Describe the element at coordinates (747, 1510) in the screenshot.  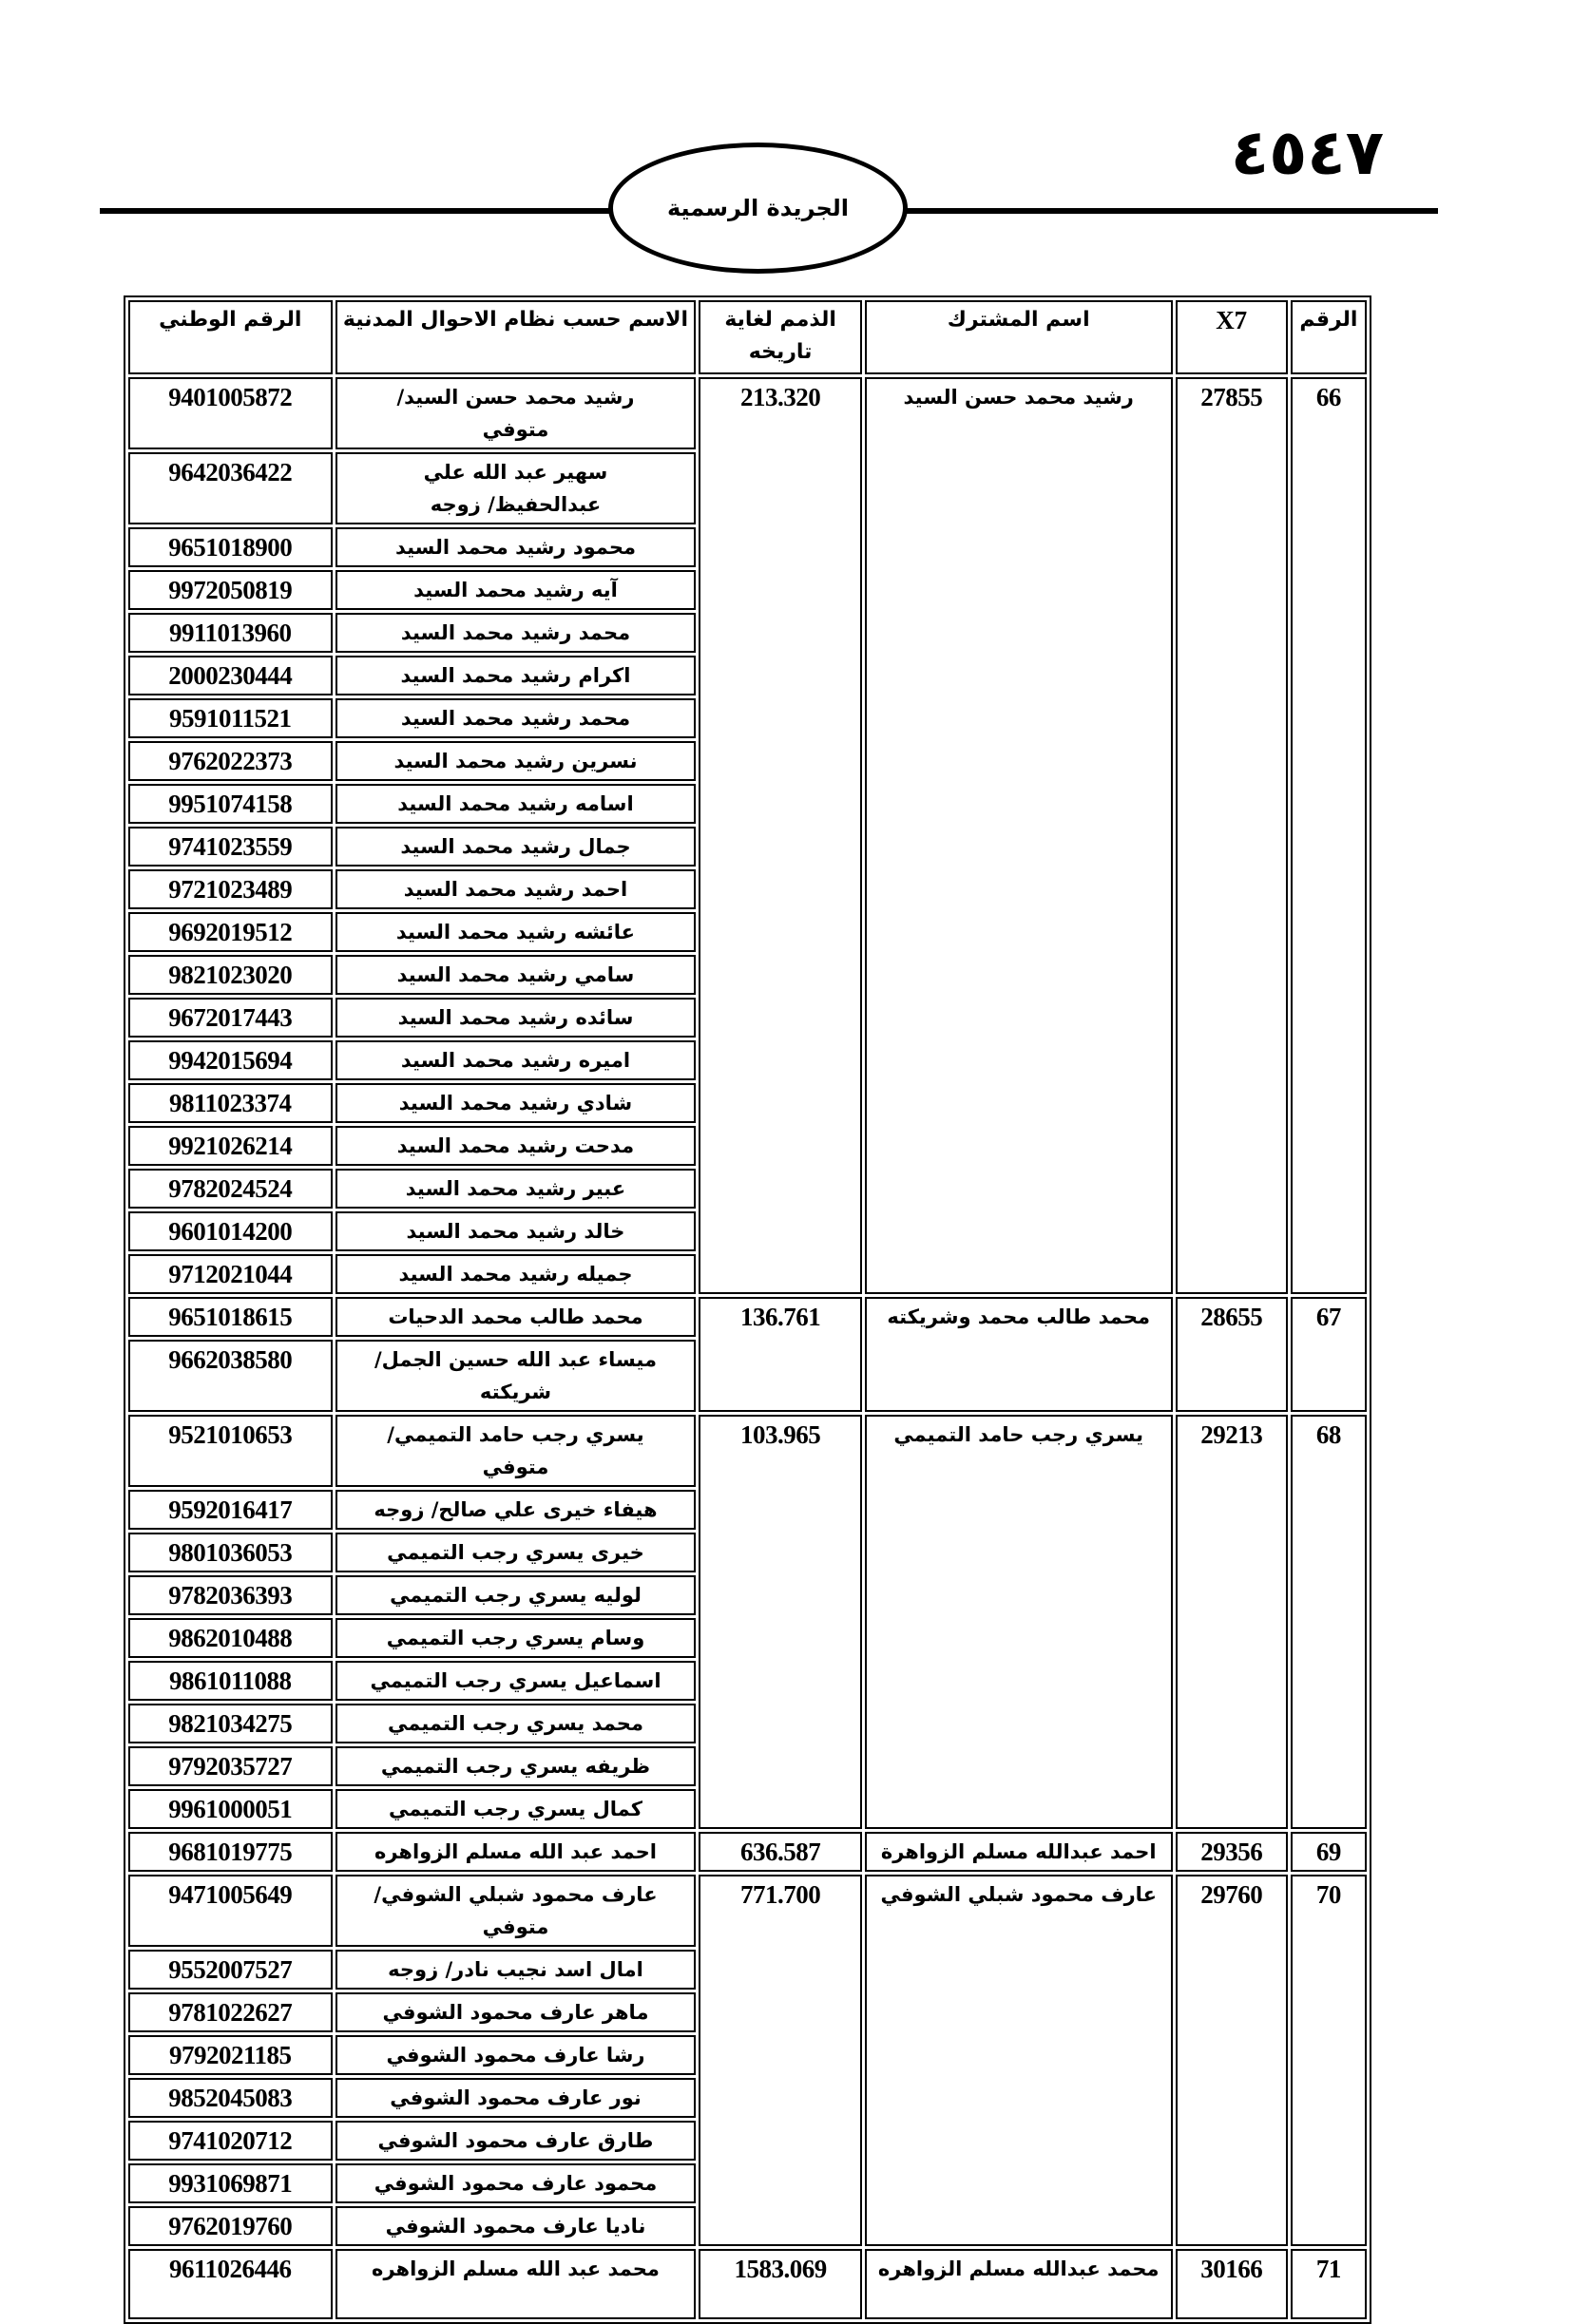
I see `table-row: هيفاء خيرى علي صالح/ زوجه 9592016417` at that location.